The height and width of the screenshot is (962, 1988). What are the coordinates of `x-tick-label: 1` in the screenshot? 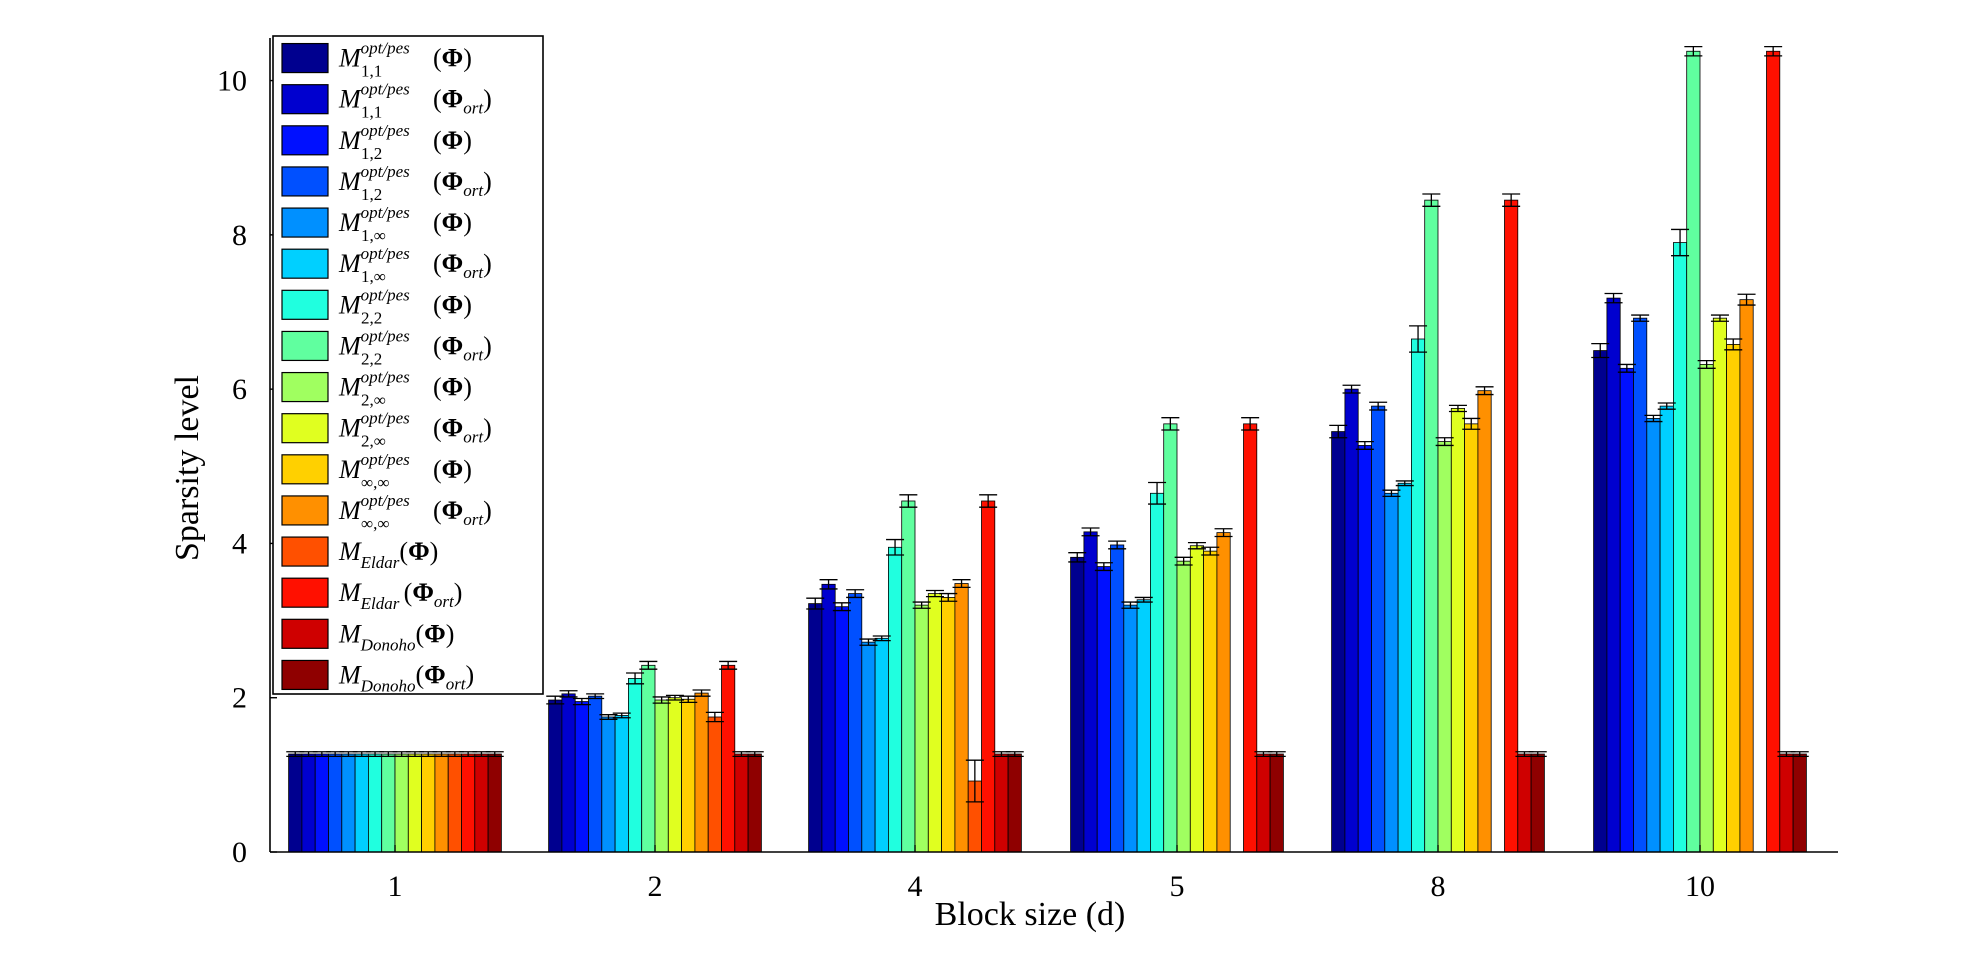 It's located at (395, 886).